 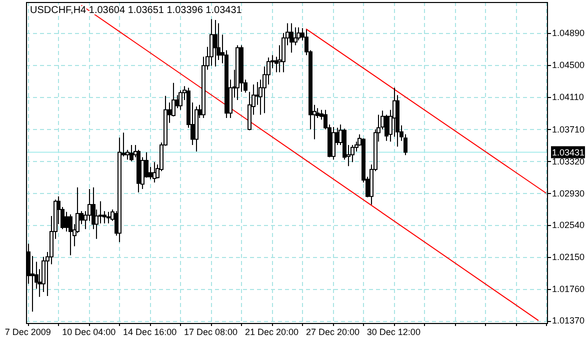 I want to click on x-tick-label: 10 Dec 04:00, so click(x=89, y=332).